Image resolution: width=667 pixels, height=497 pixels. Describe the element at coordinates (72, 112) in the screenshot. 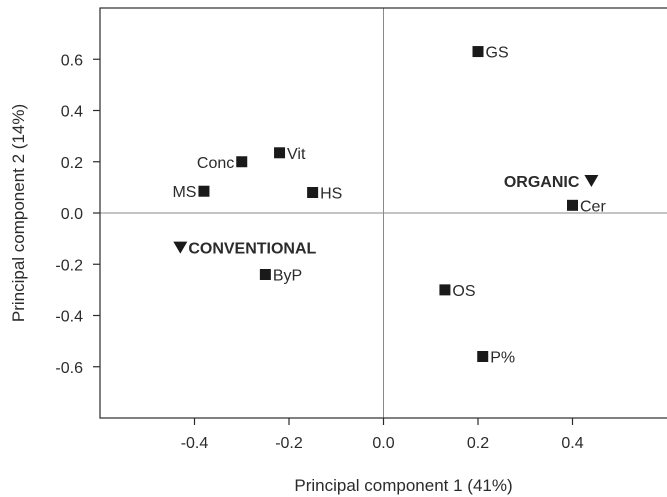

I see `y-tick-label: 0.4` at that location.